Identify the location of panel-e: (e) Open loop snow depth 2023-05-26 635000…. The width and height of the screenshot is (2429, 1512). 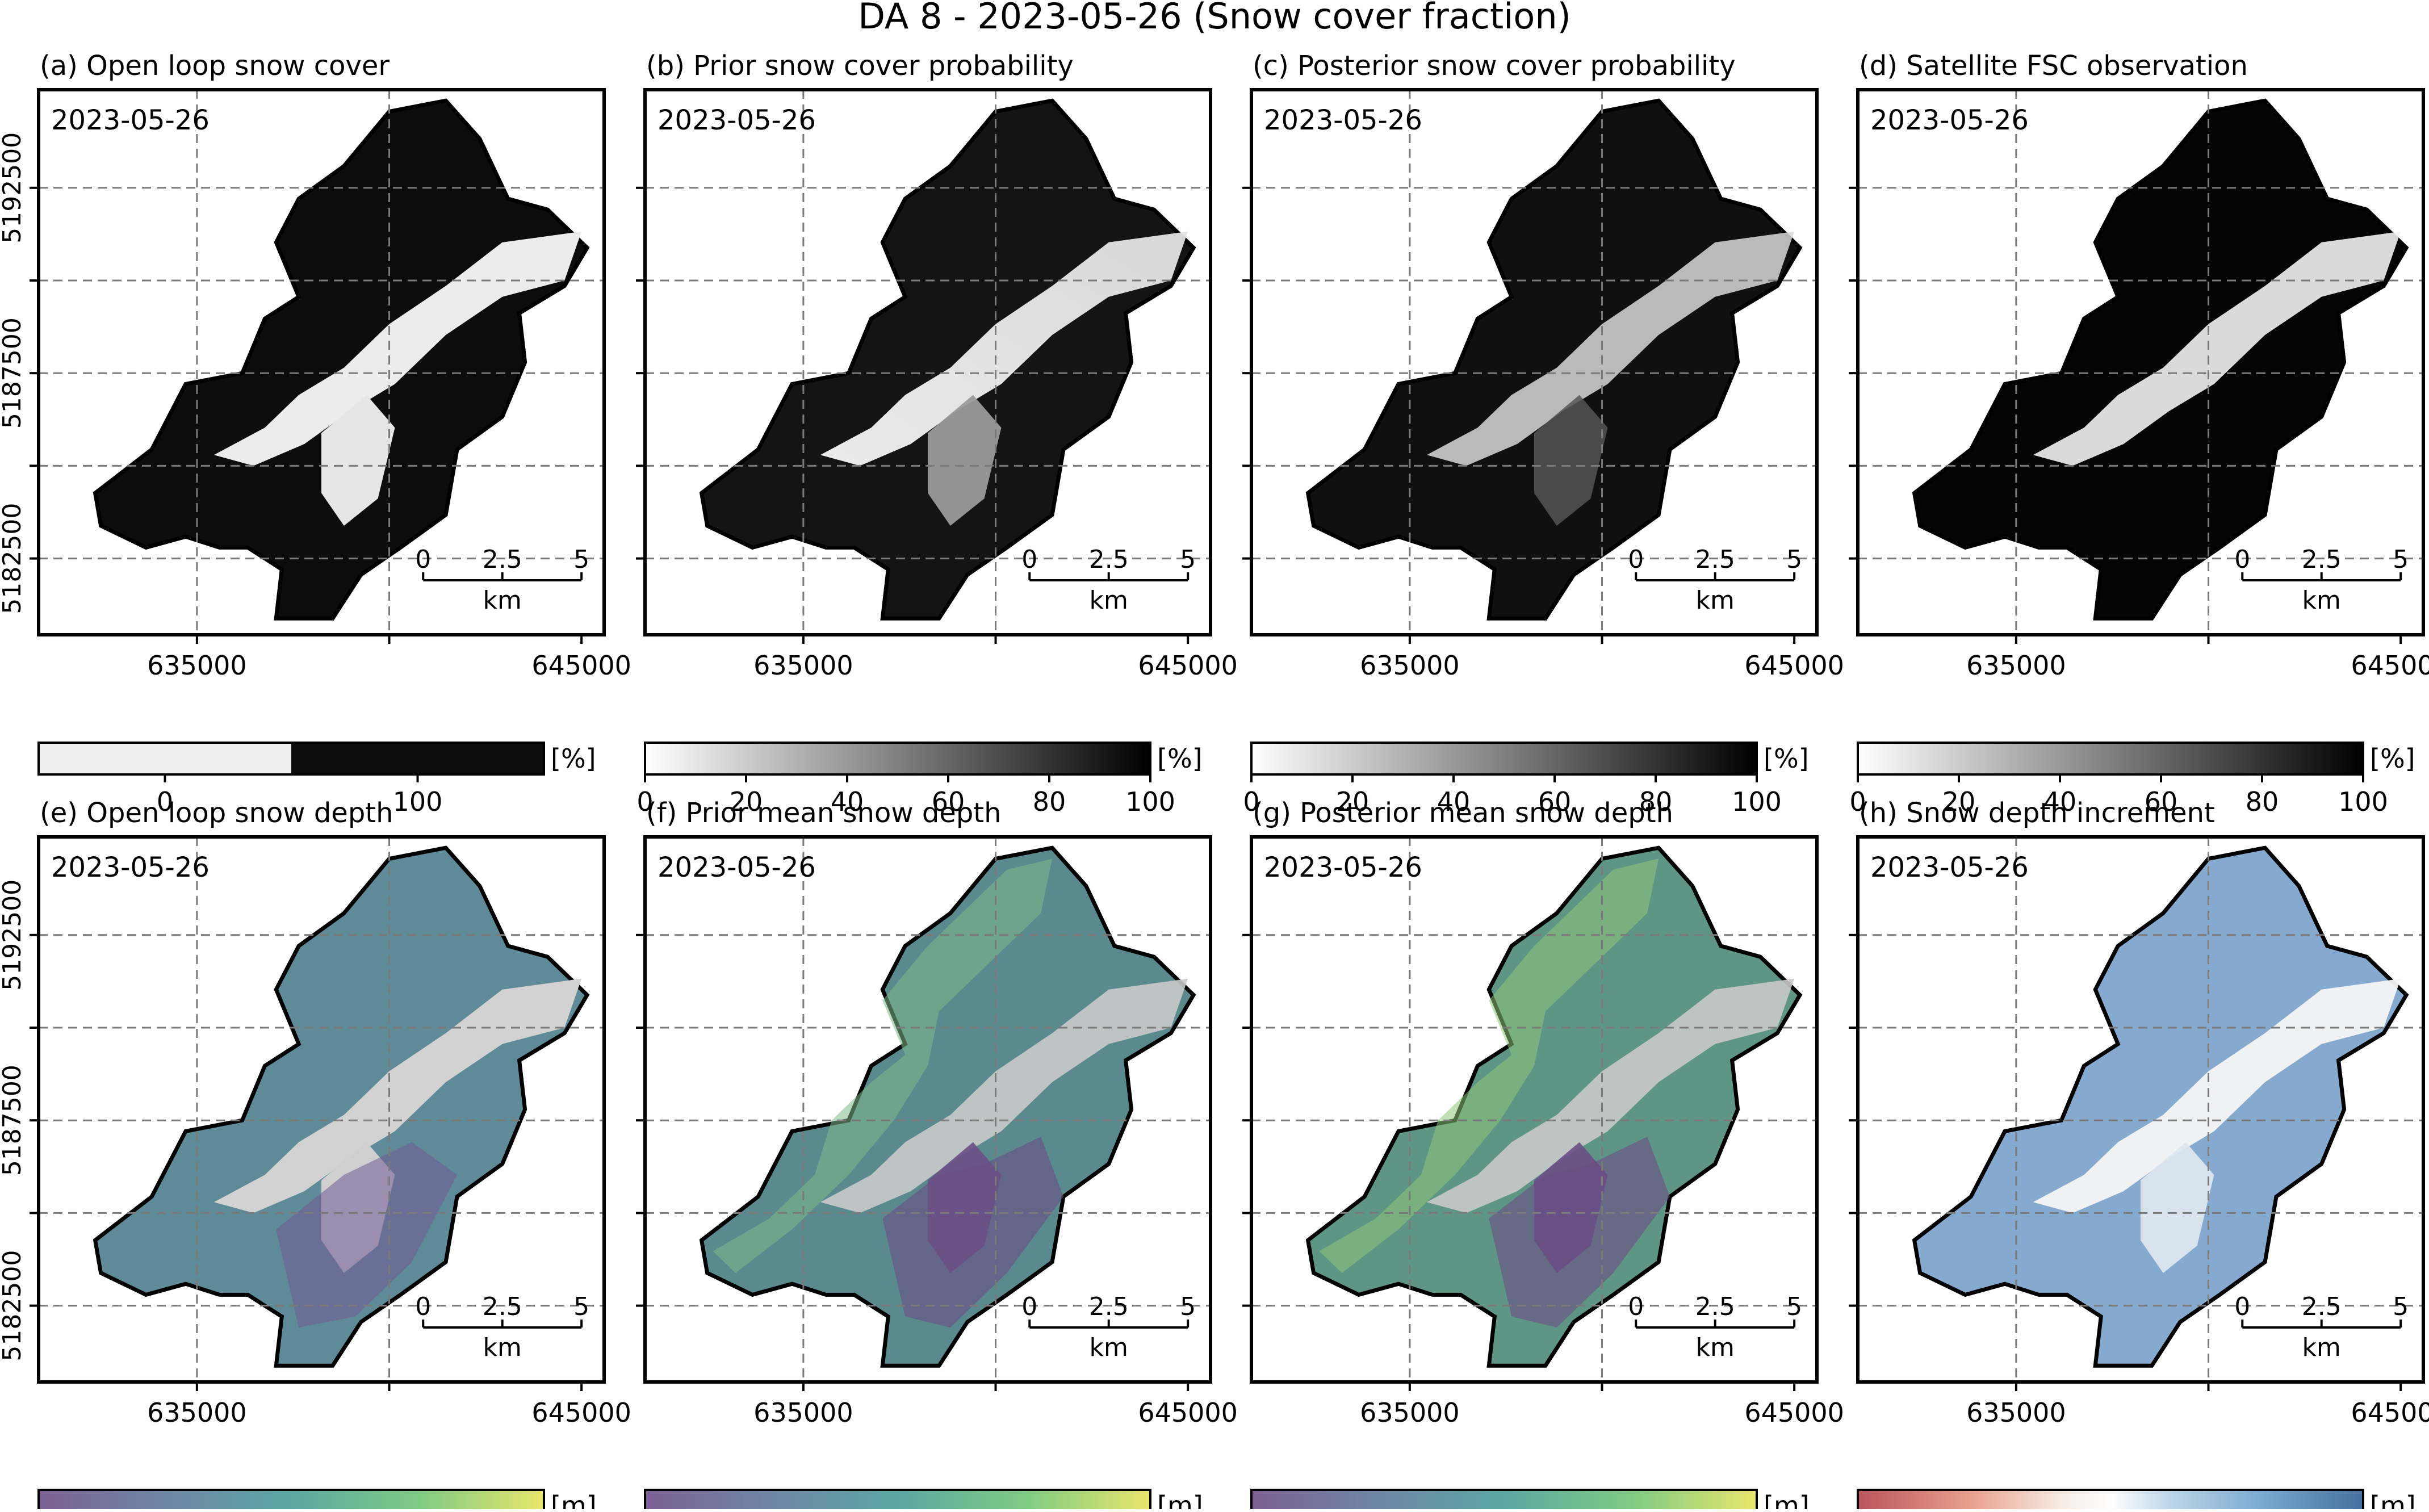
(315, 1154).